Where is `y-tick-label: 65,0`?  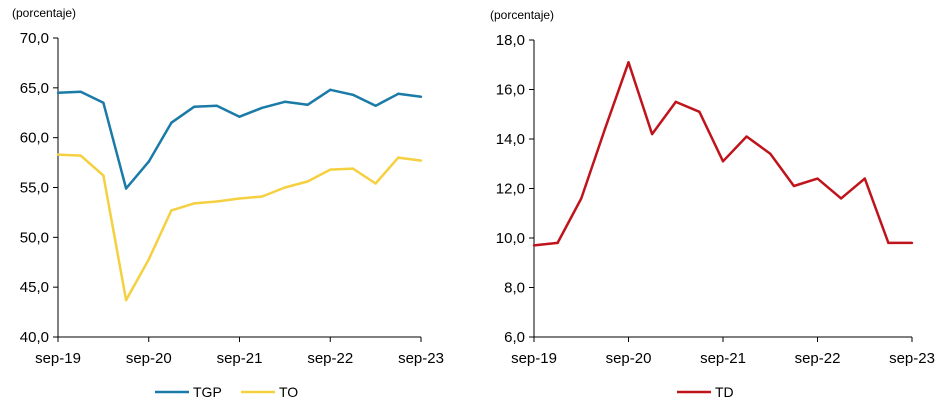 y-tick-label: 65,0 is located at coordinates (34, 88).